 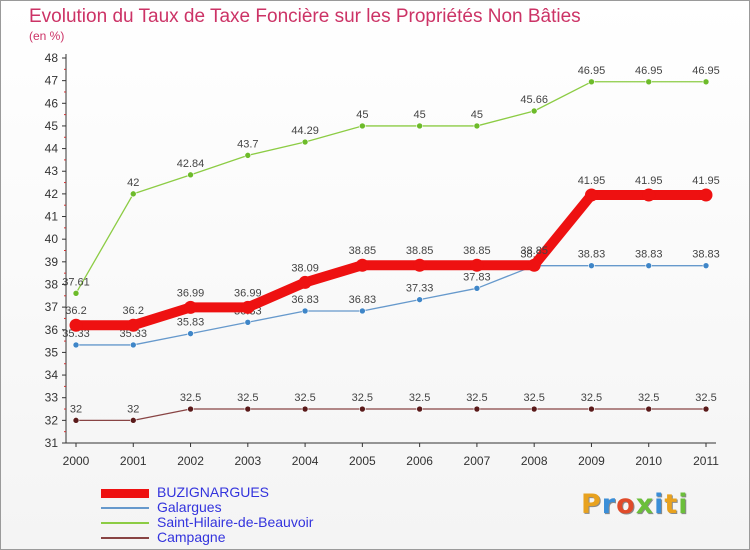 I want to click on data-label: 44.29, so click(x=305, y=131).